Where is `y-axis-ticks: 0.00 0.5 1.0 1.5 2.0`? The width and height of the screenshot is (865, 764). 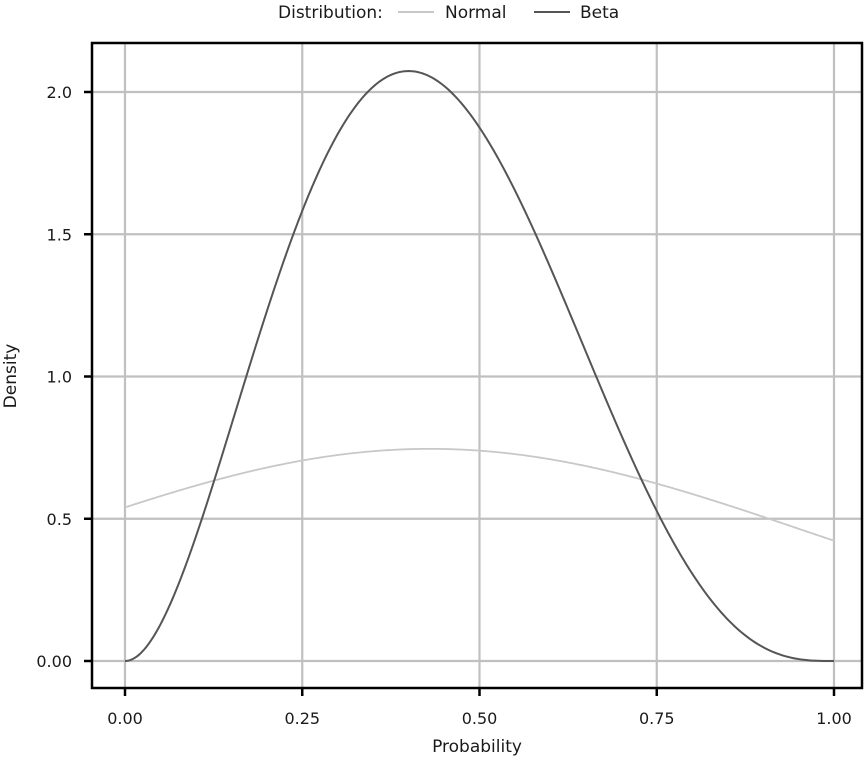 y-axis-ticks: 0.00 0.5 1.0 1.5 2.0 is located at coordinates (64, 377).